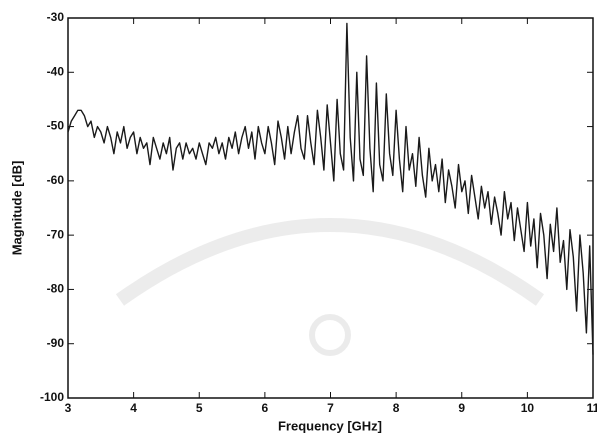 This screenshot has width=597, height=439. What do you see at coordinates (265, 408) in the screenshot?
I see `x-tick-label: 6` at bounding box center [265, 408].